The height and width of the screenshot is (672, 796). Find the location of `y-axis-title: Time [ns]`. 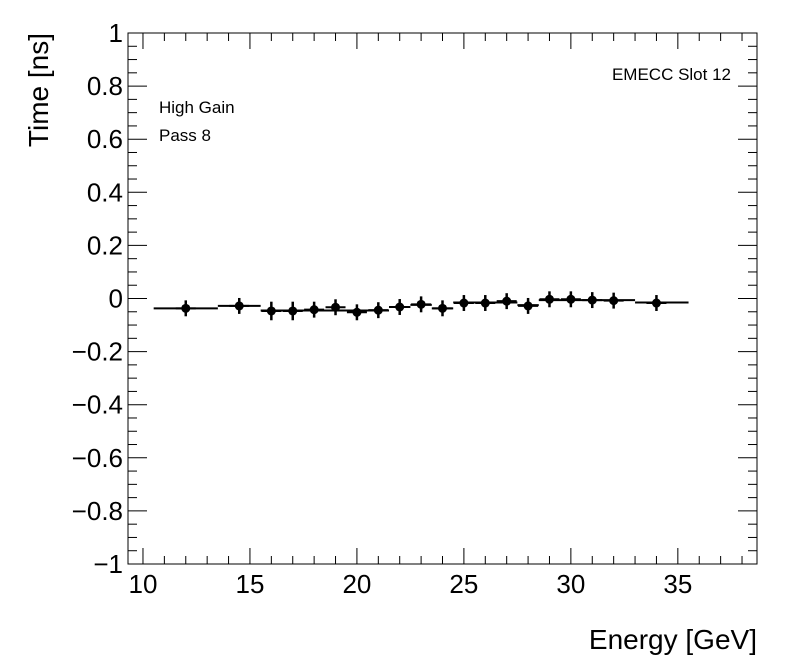

y-axis-title: Time [ns] is located at coordinates (38, 90).